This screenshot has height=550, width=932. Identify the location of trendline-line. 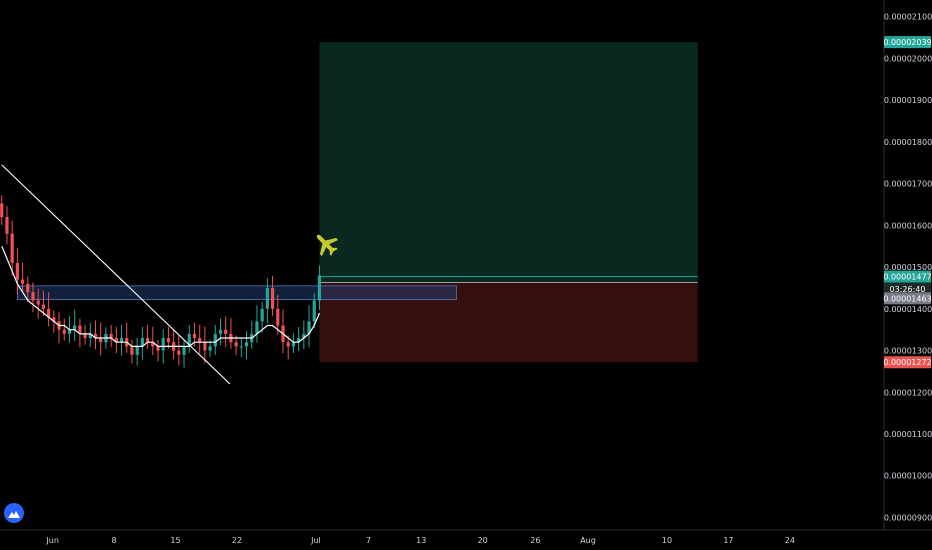
(116, 274).